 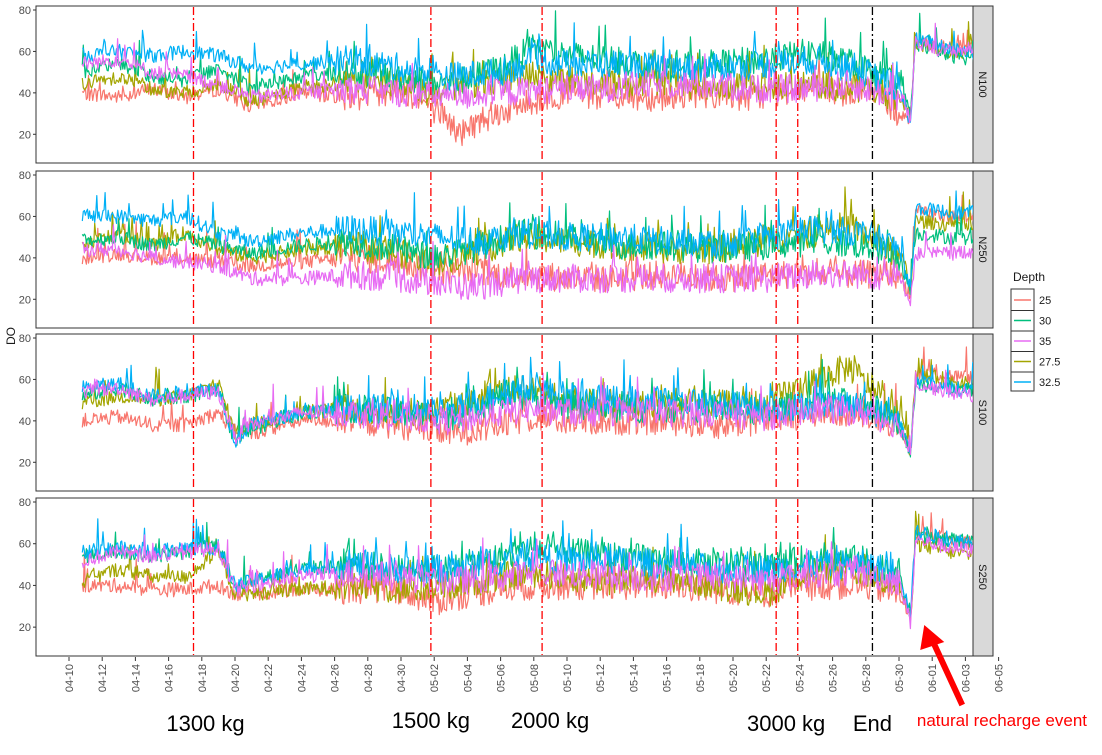 I want to click on legend-label: 32.5, so click(x=1049, y=383).